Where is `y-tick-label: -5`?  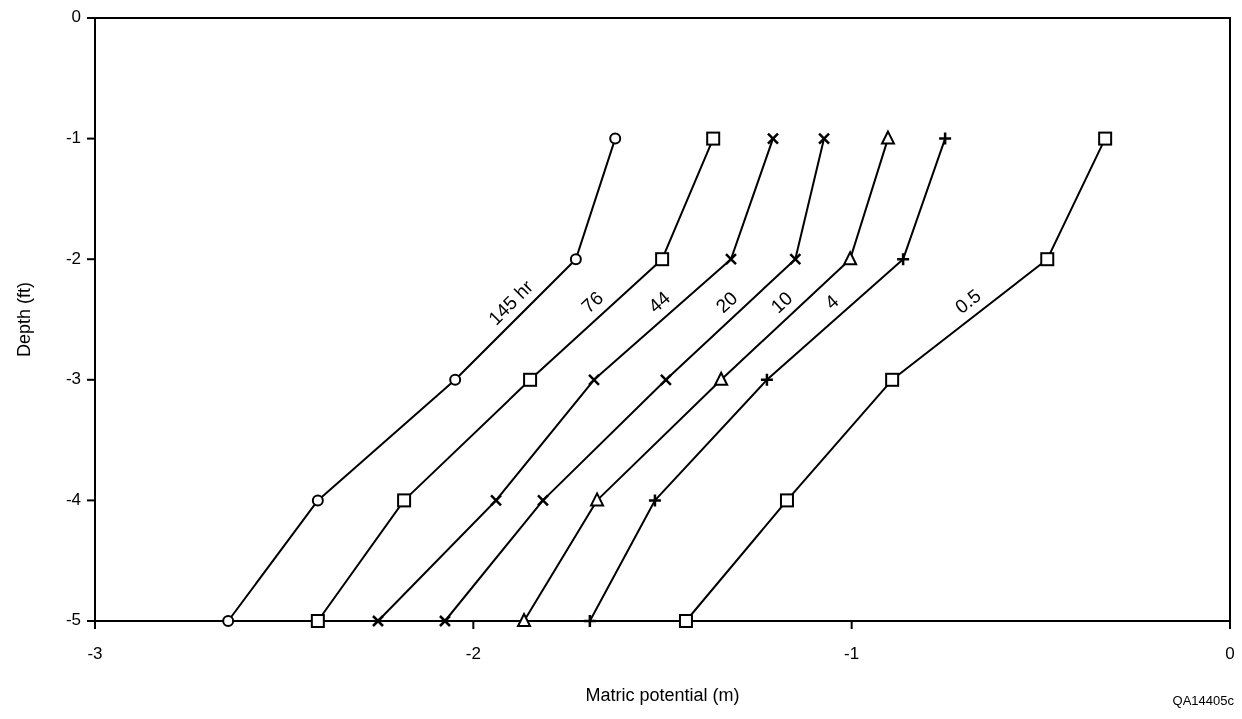
y-tick-label: -5 is located at coordinates (73, 620).